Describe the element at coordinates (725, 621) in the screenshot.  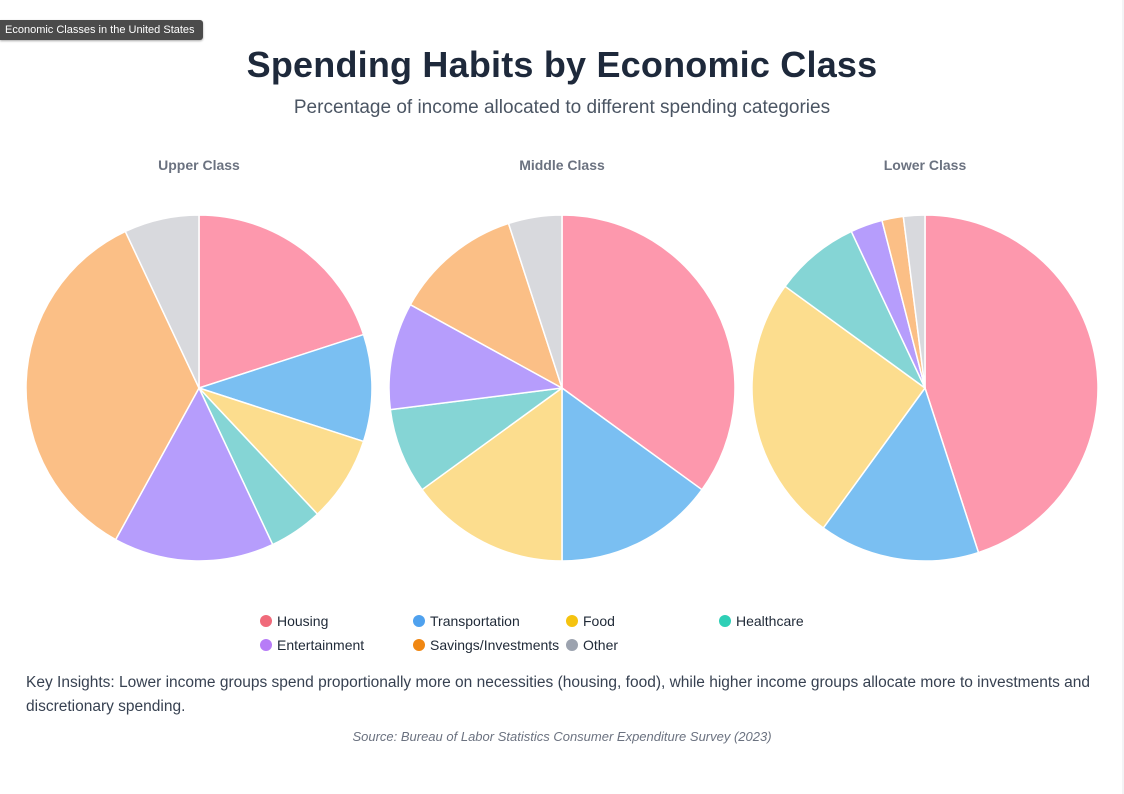
I see `legend-swatch-healthcare` at that location.